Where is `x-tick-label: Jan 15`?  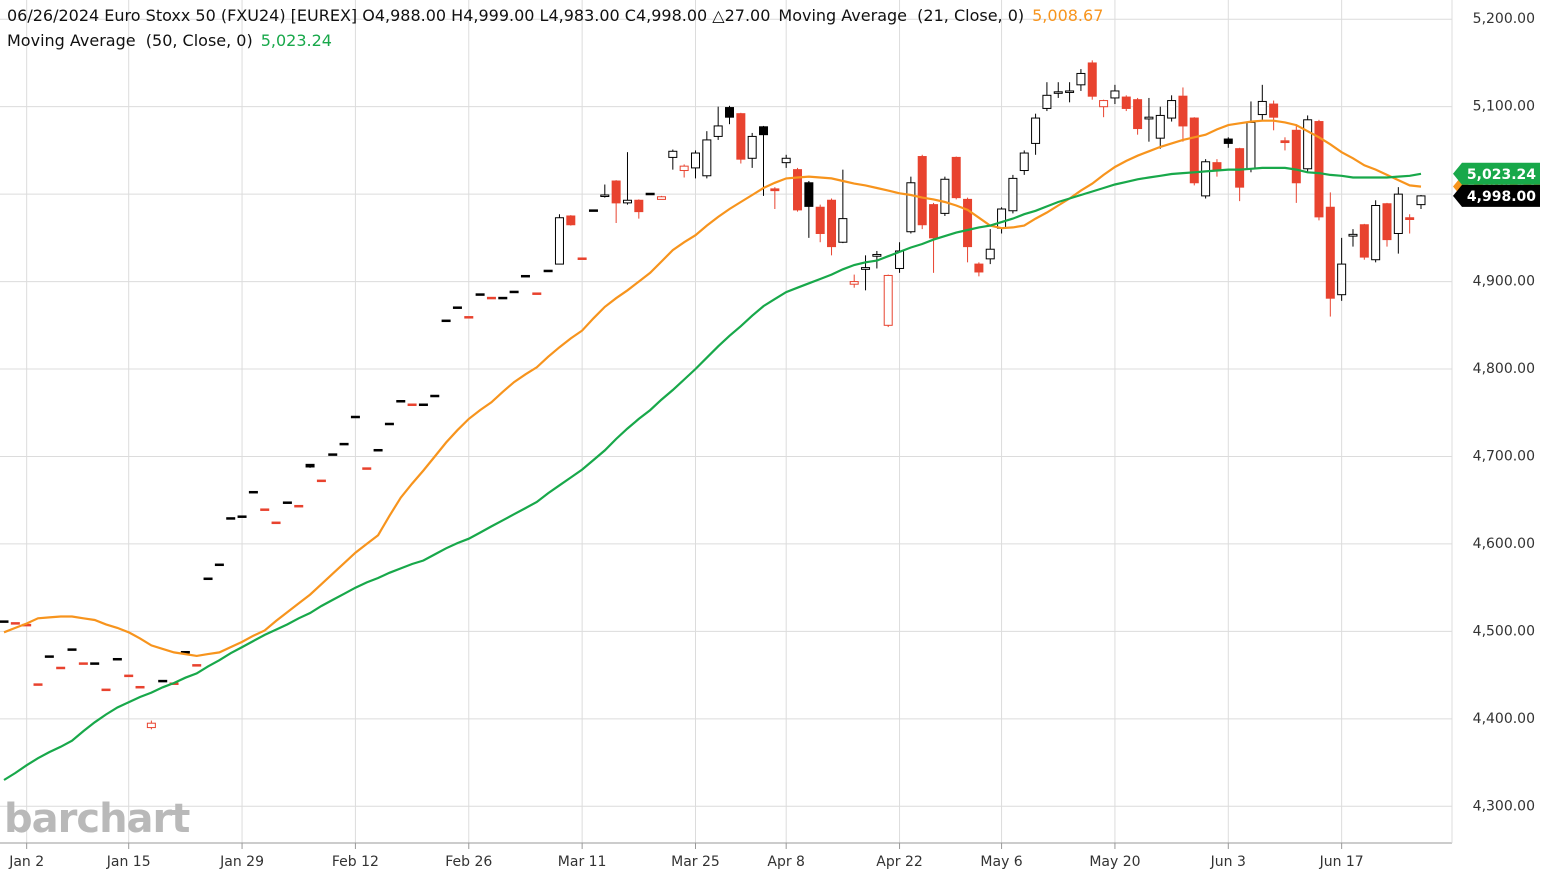
x-tick-label: Jan 15 is located at coordinates (128, 862).